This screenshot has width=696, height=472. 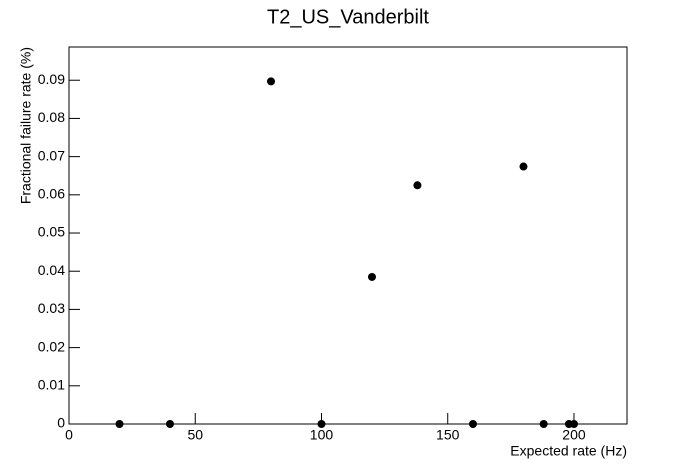 I want to click on y-tick-label: 0.02, so click(x=51, y=346).